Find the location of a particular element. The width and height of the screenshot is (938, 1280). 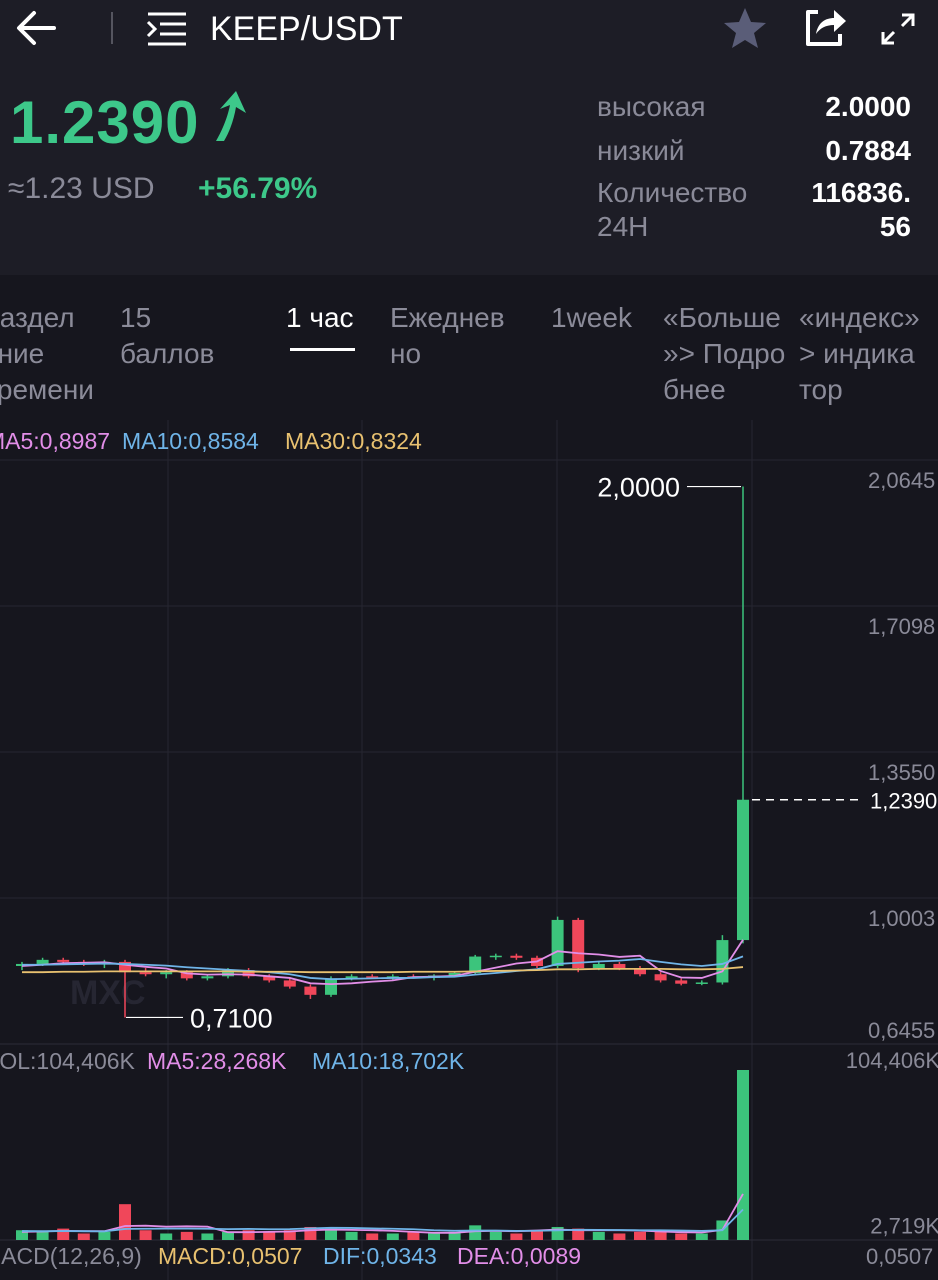

watermark: MXC is located at coordinates (108, 993).